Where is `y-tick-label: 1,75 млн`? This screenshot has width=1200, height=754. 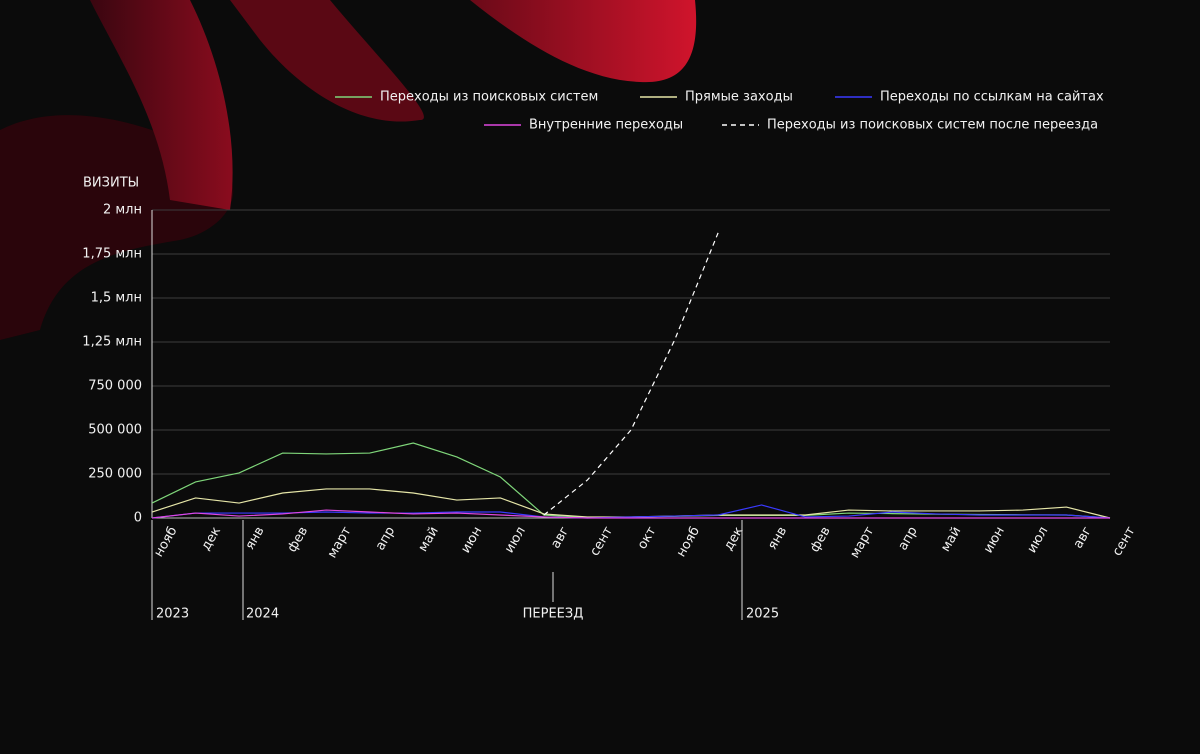 y-tick-label: 1,75 млн is located at coordinates (112, 254).